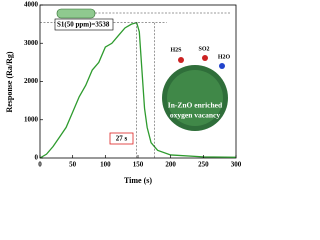  I want to click on y-tick-label: 1000, so click(31, 119).